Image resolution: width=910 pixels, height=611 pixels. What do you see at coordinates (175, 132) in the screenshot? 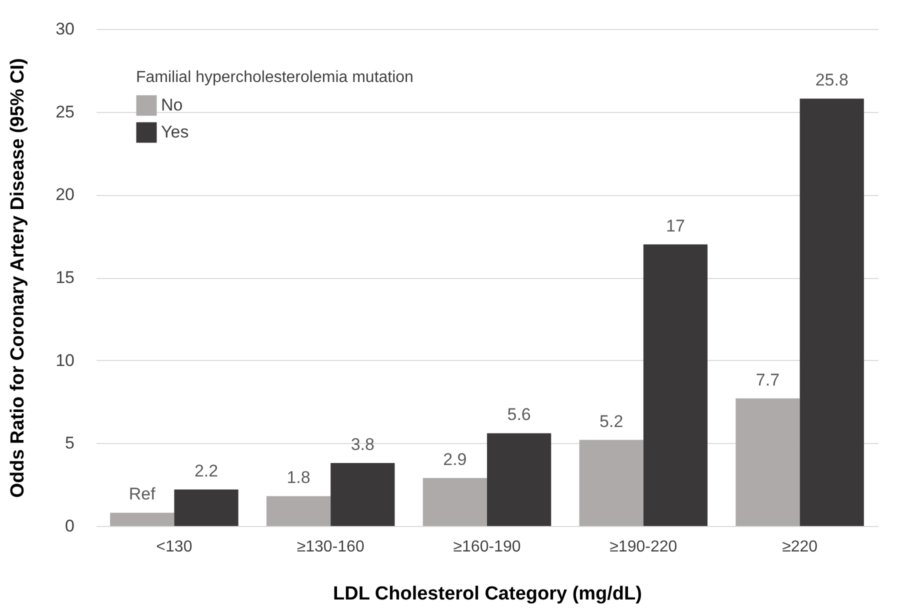
I see `legend-label: Yes` at bounding box center [175, 132].